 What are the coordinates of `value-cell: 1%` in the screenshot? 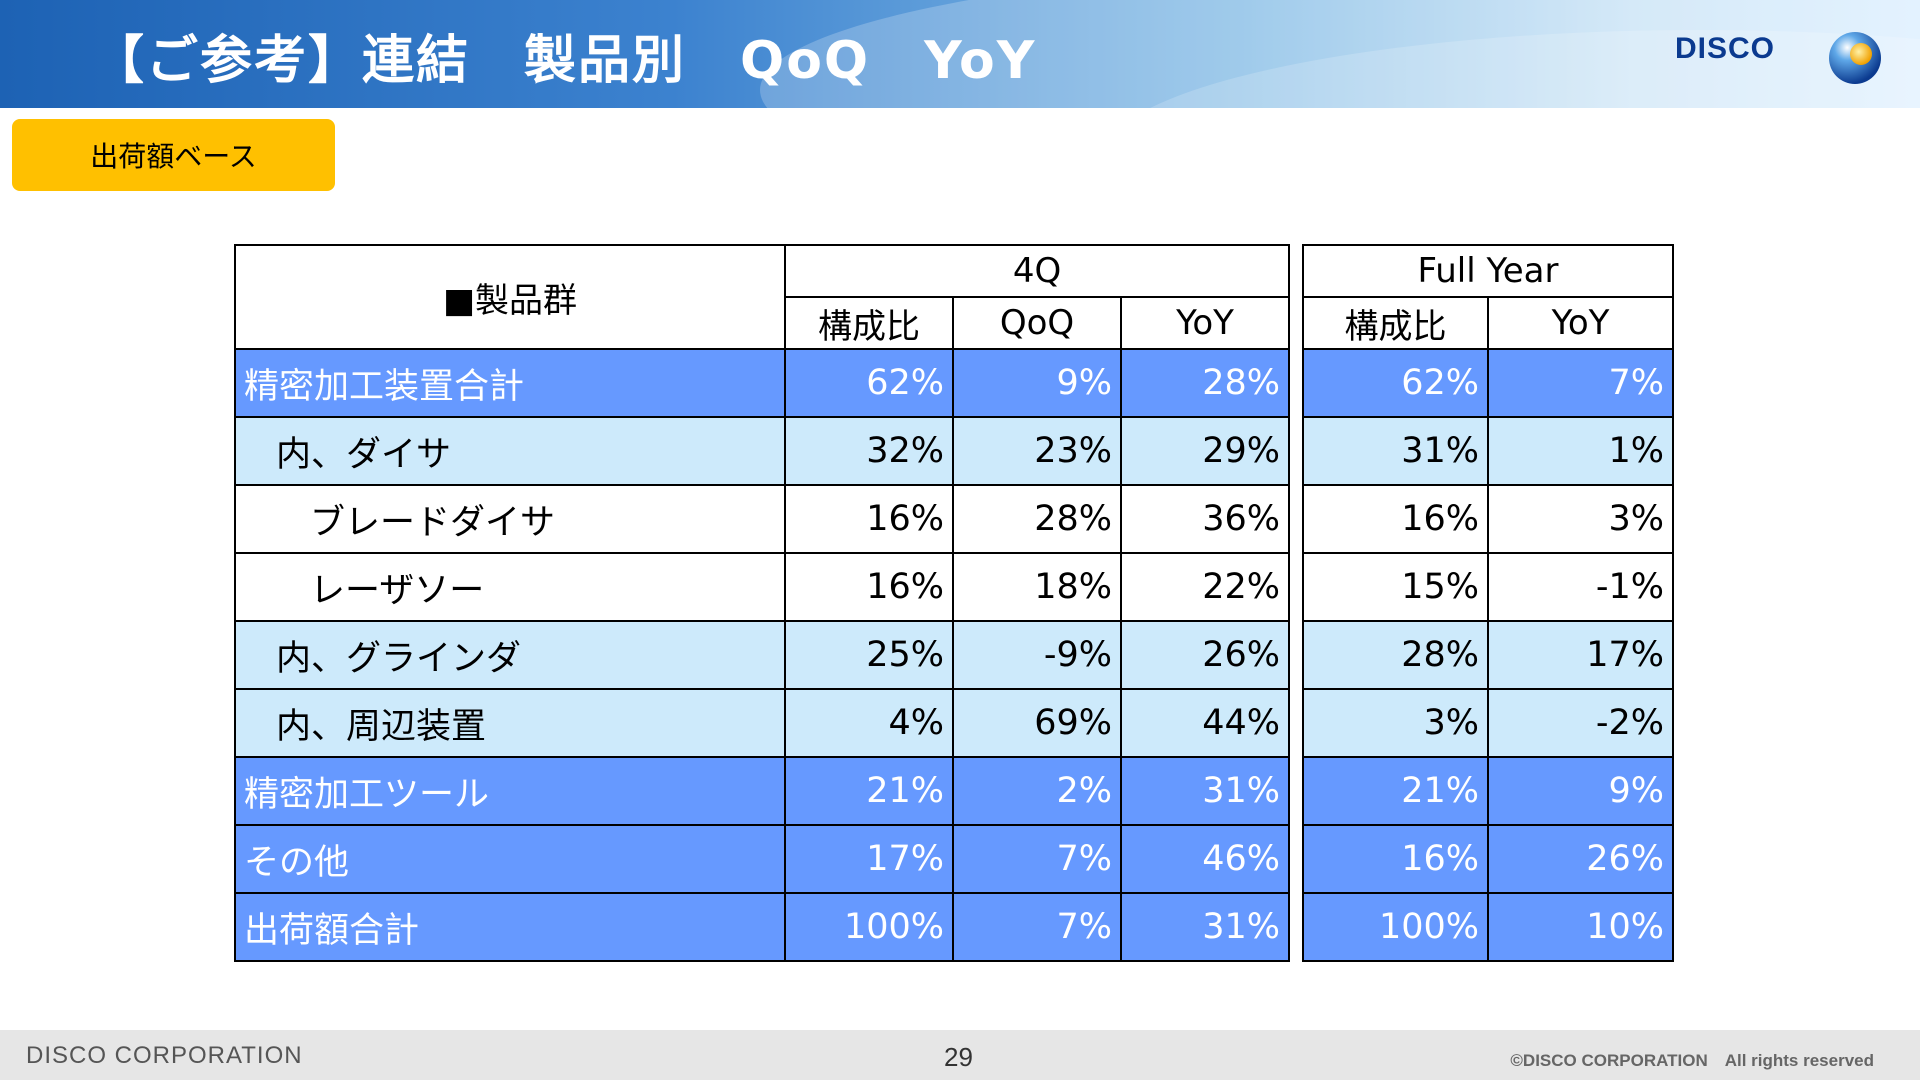 It's located at (1580, 451).